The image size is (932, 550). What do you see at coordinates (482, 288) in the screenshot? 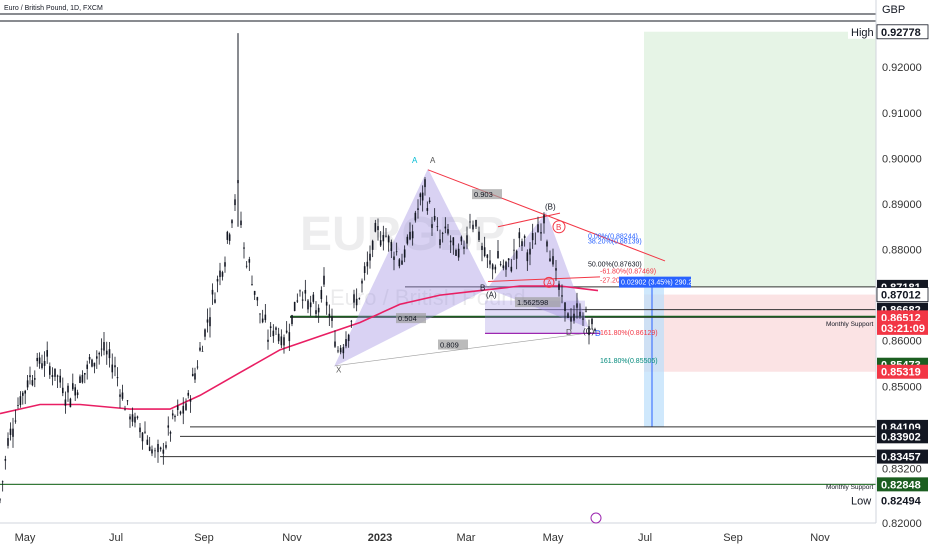
I see `point-b-label: B` at bounding box center [482, 288].